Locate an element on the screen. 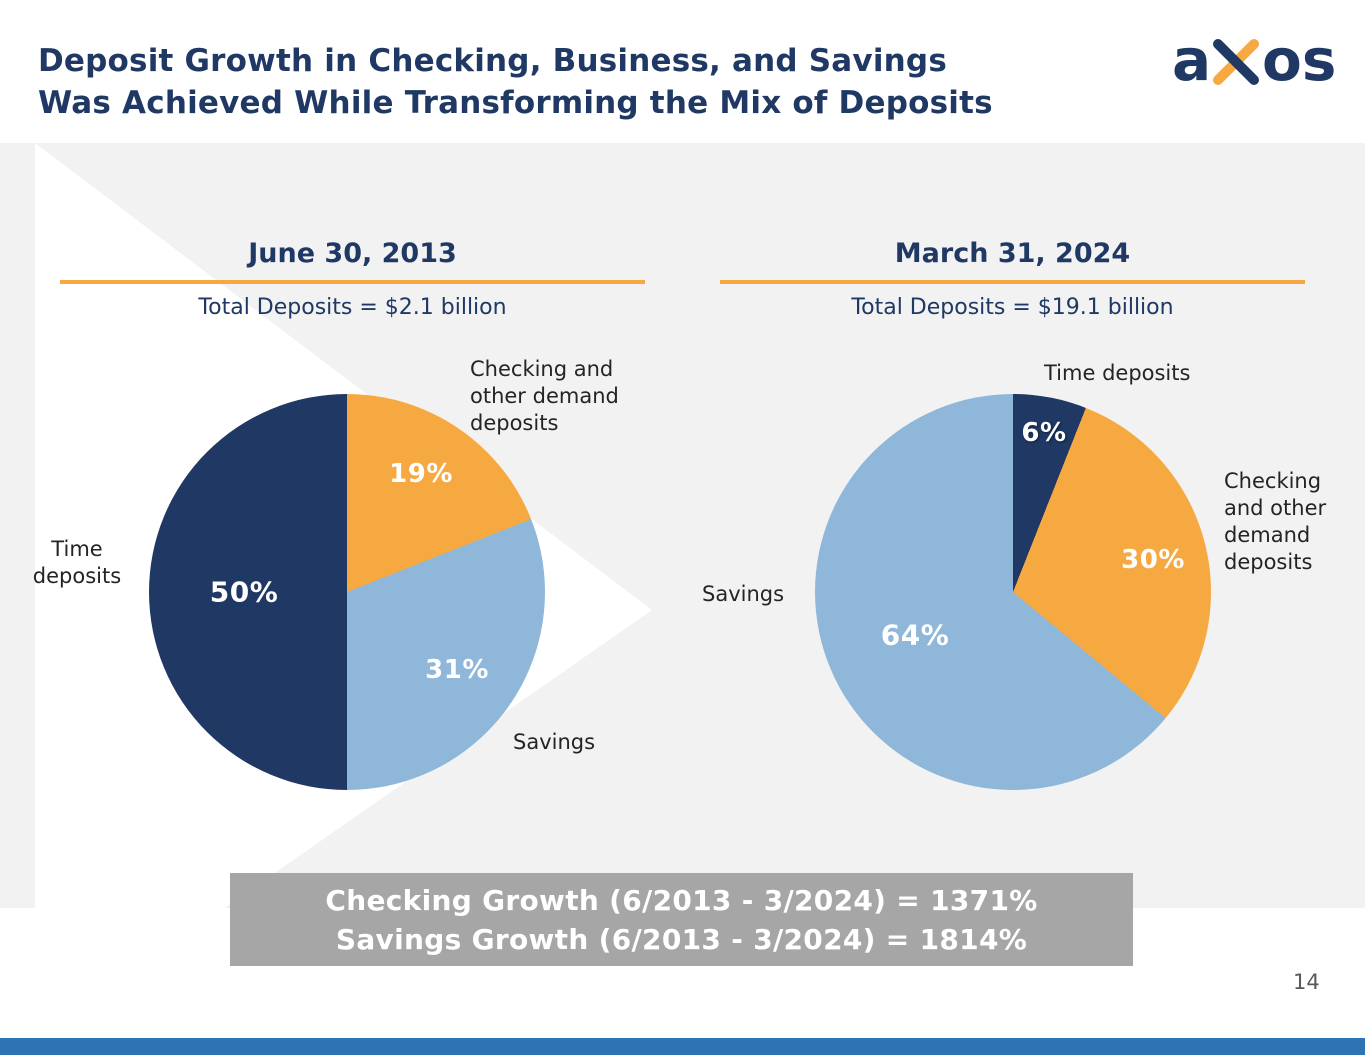 The height and width of the screenshot is (1055, 1365). pie-2024-checking-label: Checking and other demand deposits is located at coordinates (1275, 521).